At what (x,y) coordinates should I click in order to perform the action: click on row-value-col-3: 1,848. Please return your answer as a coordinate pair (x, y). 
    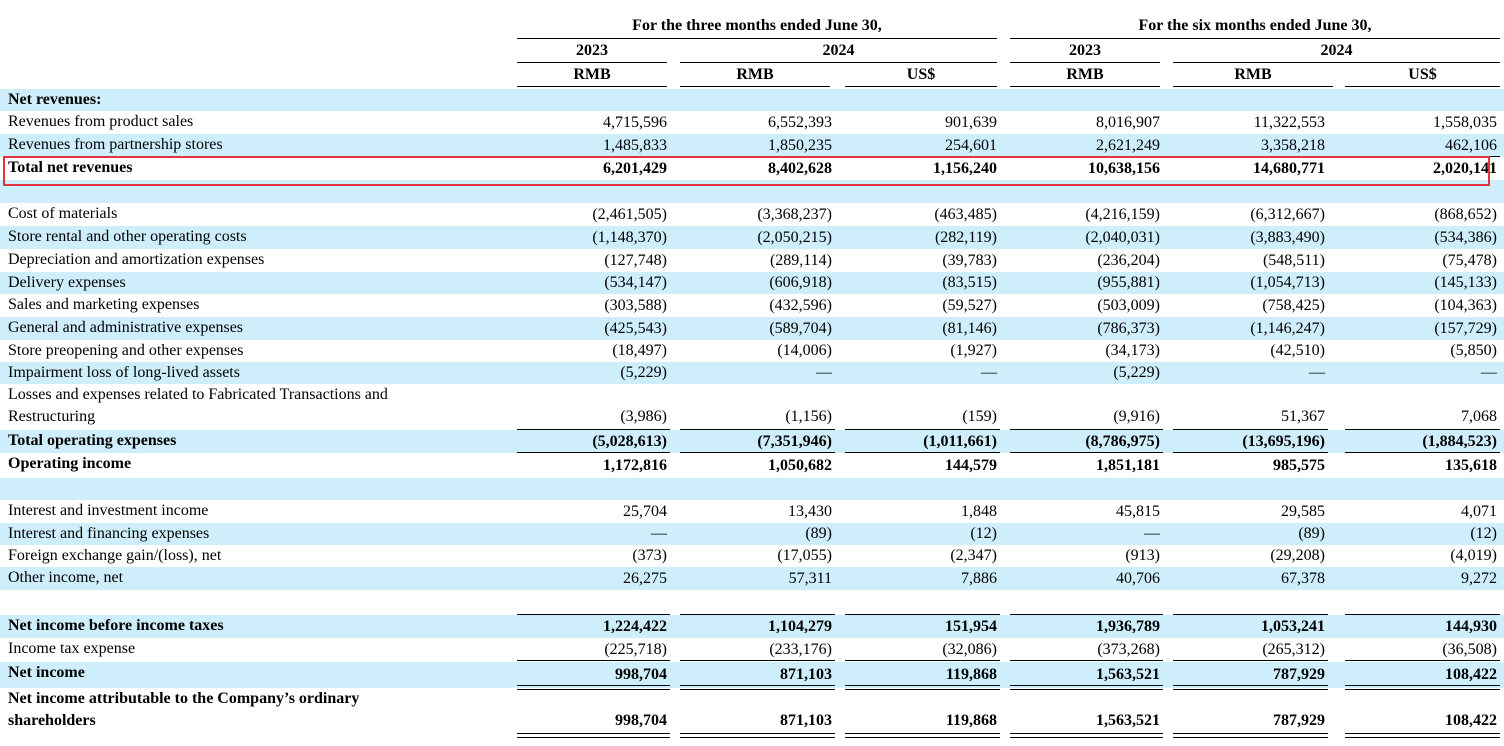
    Looking at the image, I should click on (979, 511).